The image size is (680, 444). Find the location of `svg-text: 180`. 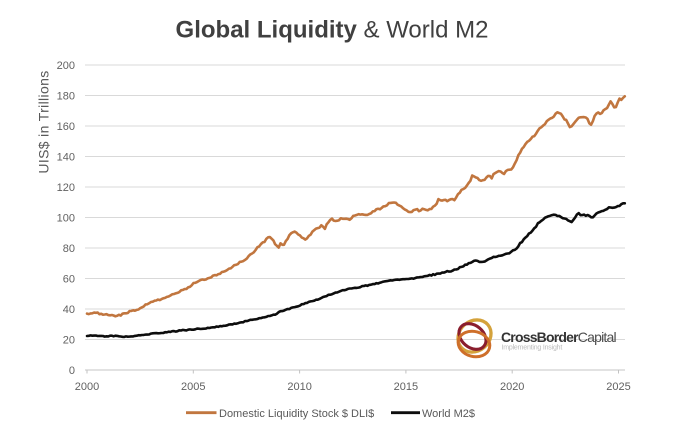

svg-text: 180 is located at coordinates (66, 97).